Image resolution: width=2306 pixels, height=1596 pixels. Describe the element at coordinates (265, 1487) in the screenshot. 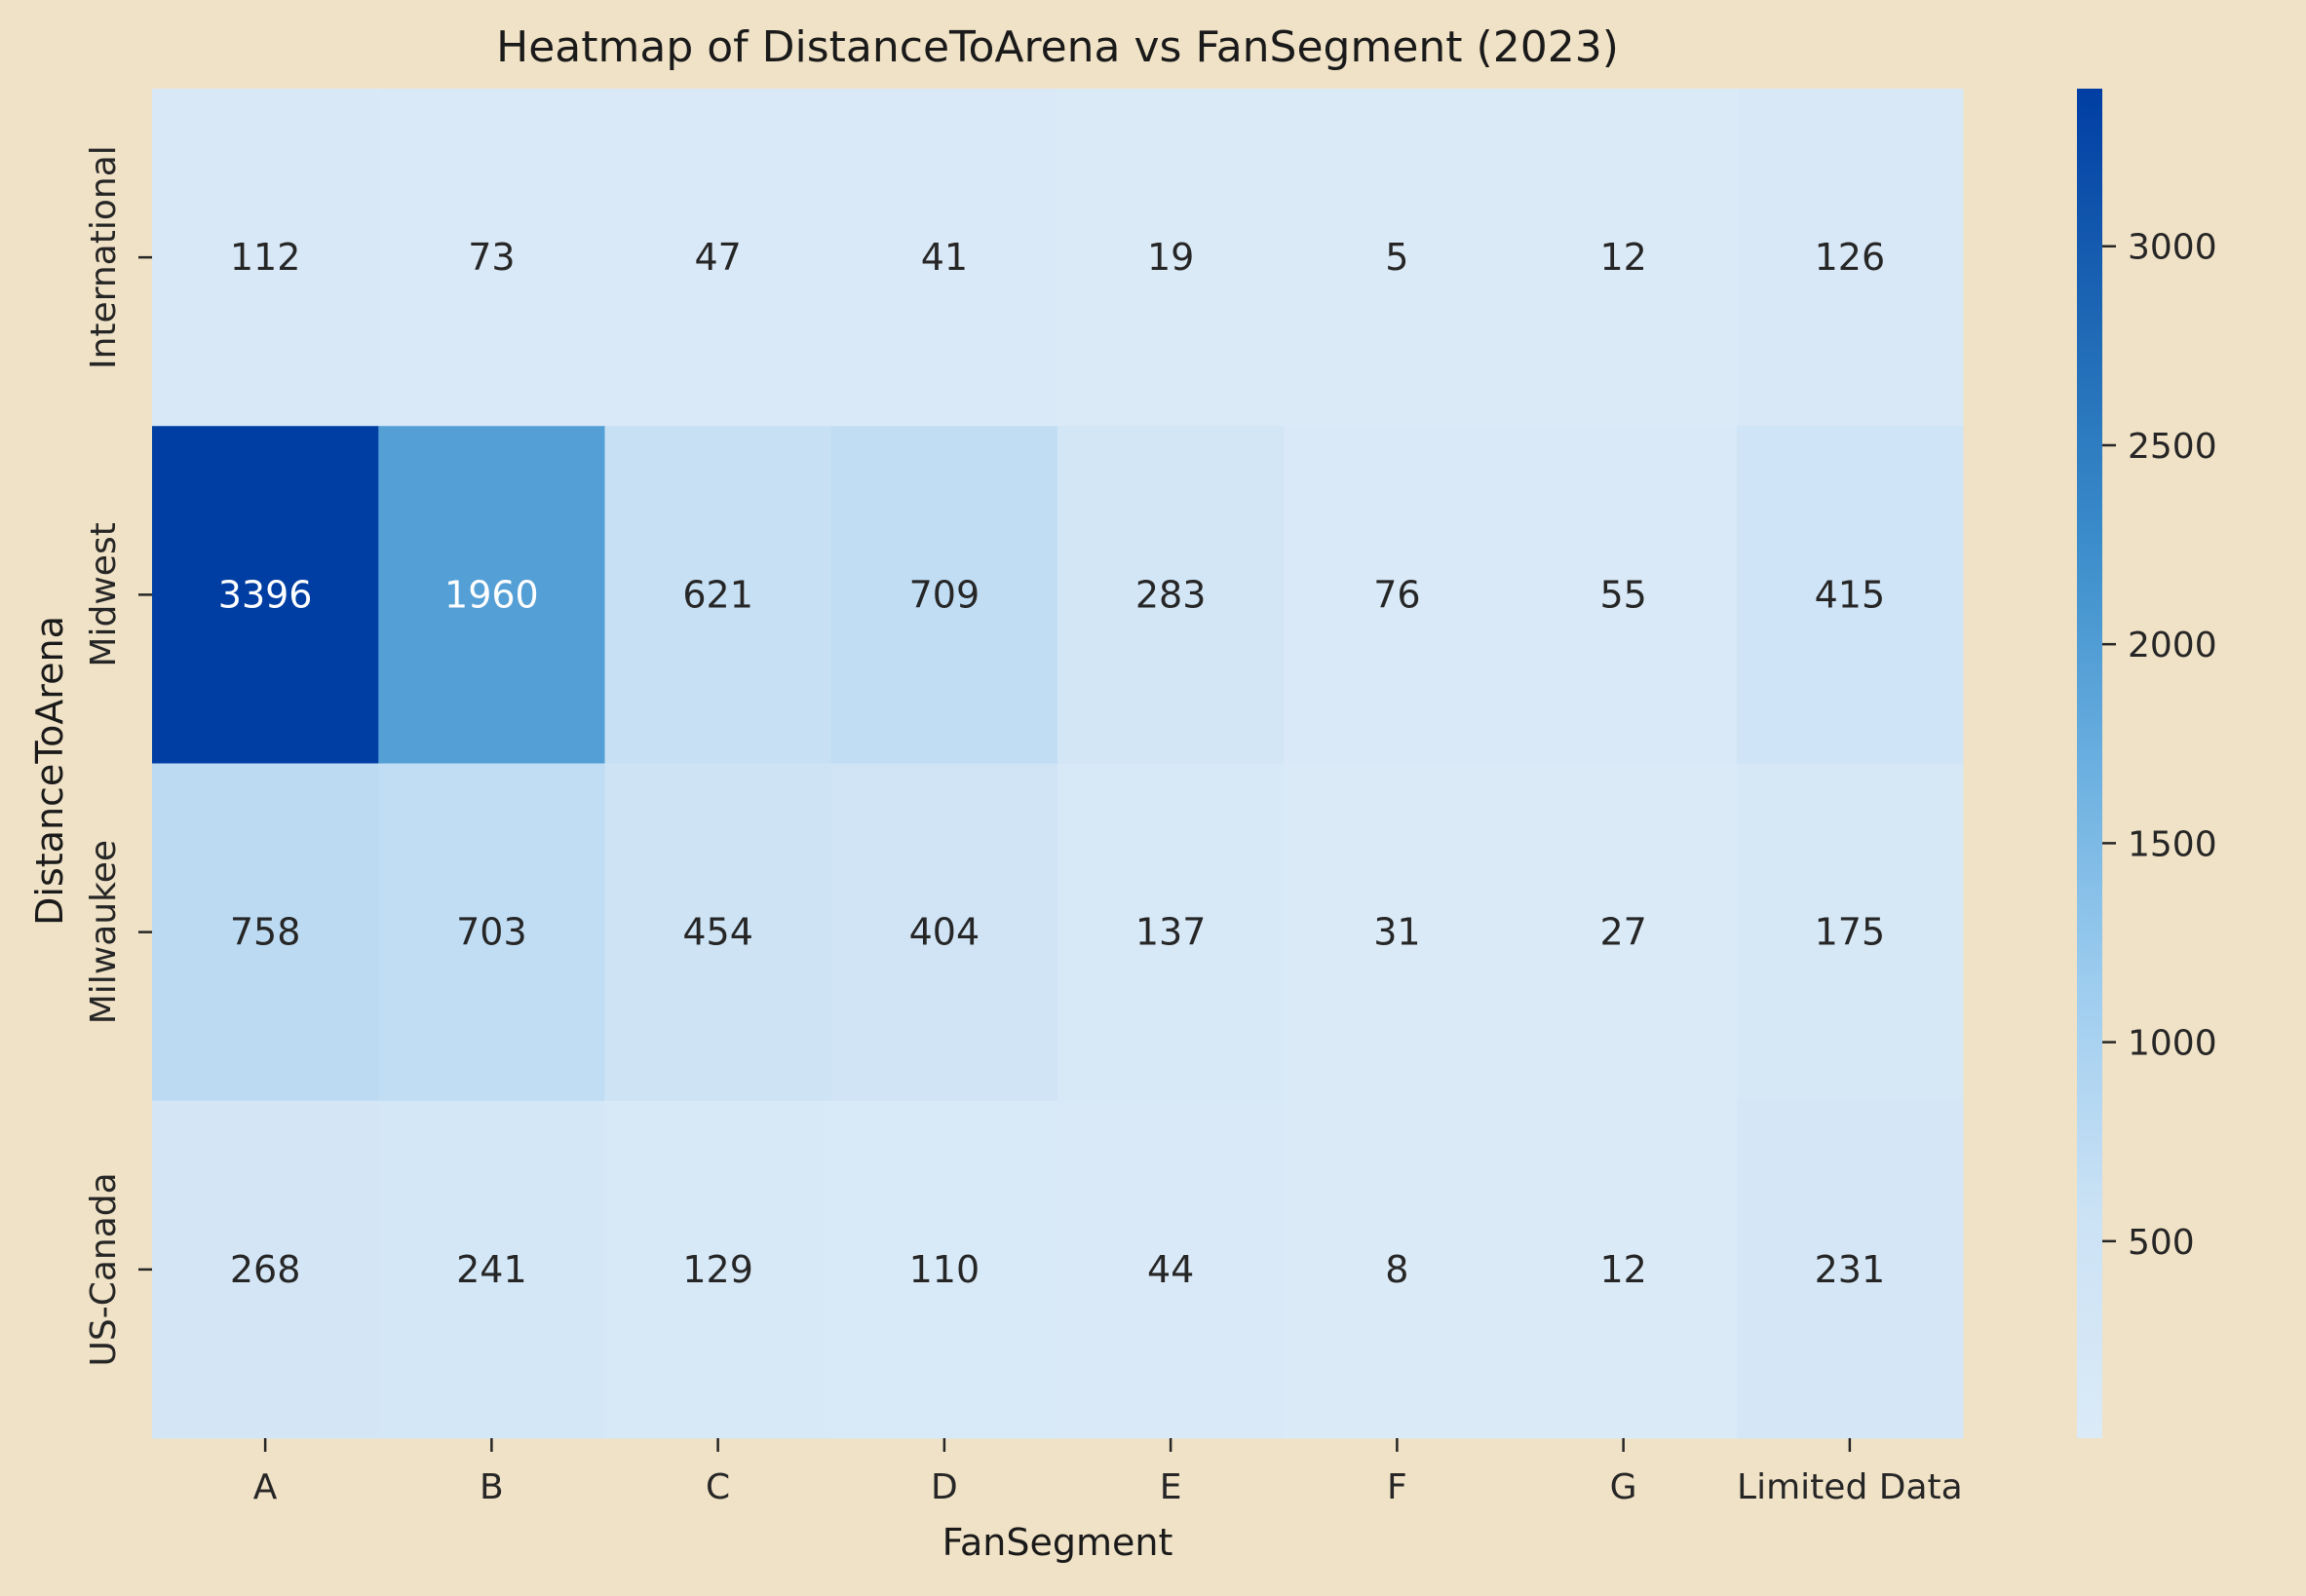

I see `x-tick-label: A` at that location.